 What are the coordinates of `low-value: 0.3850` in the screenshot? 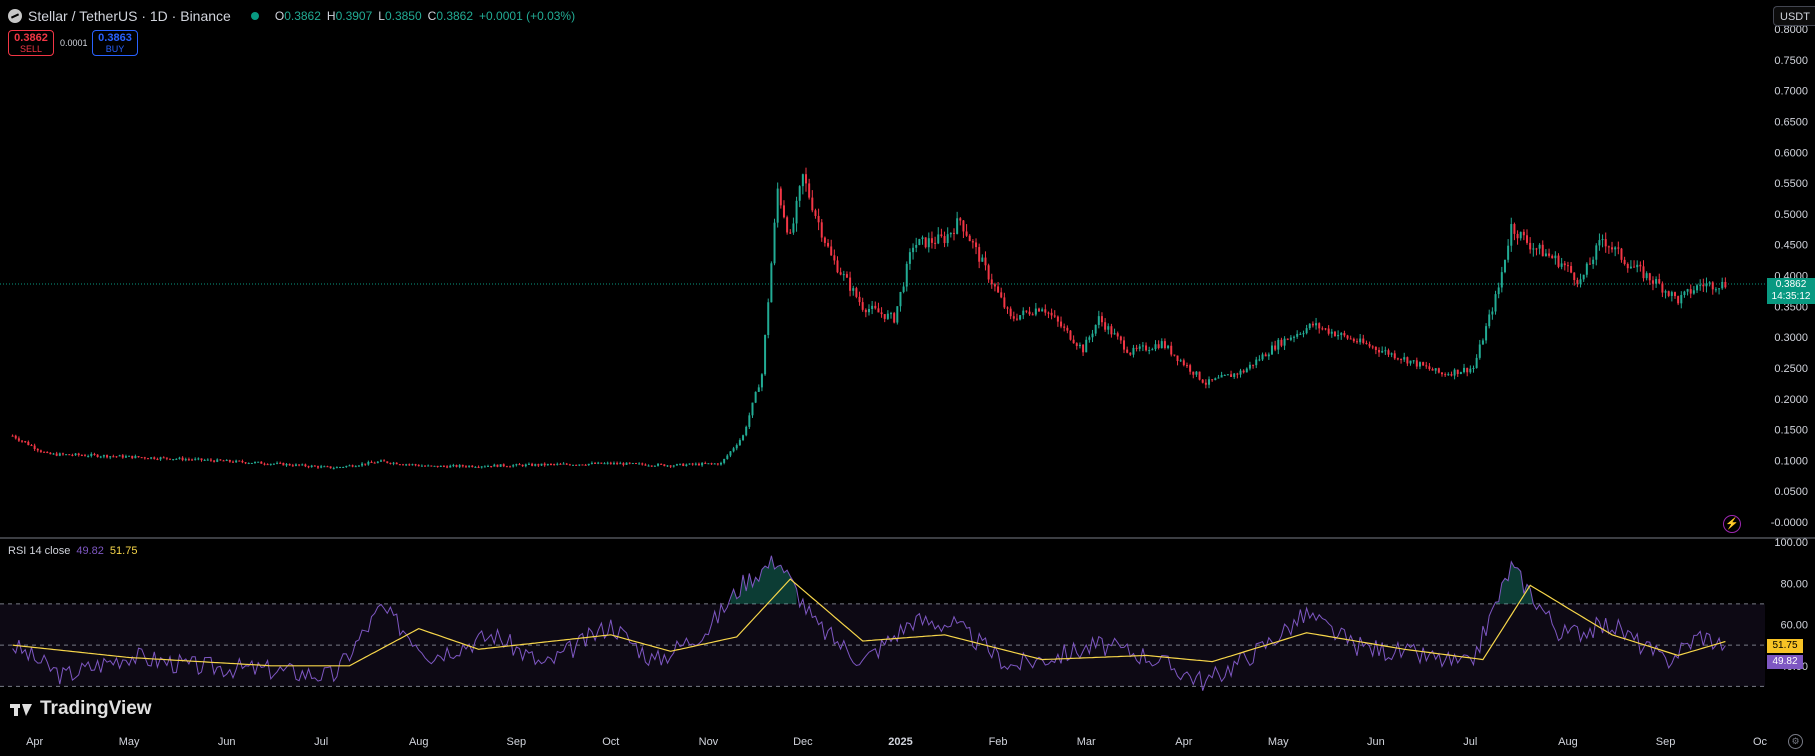 It's located at (403, 16).